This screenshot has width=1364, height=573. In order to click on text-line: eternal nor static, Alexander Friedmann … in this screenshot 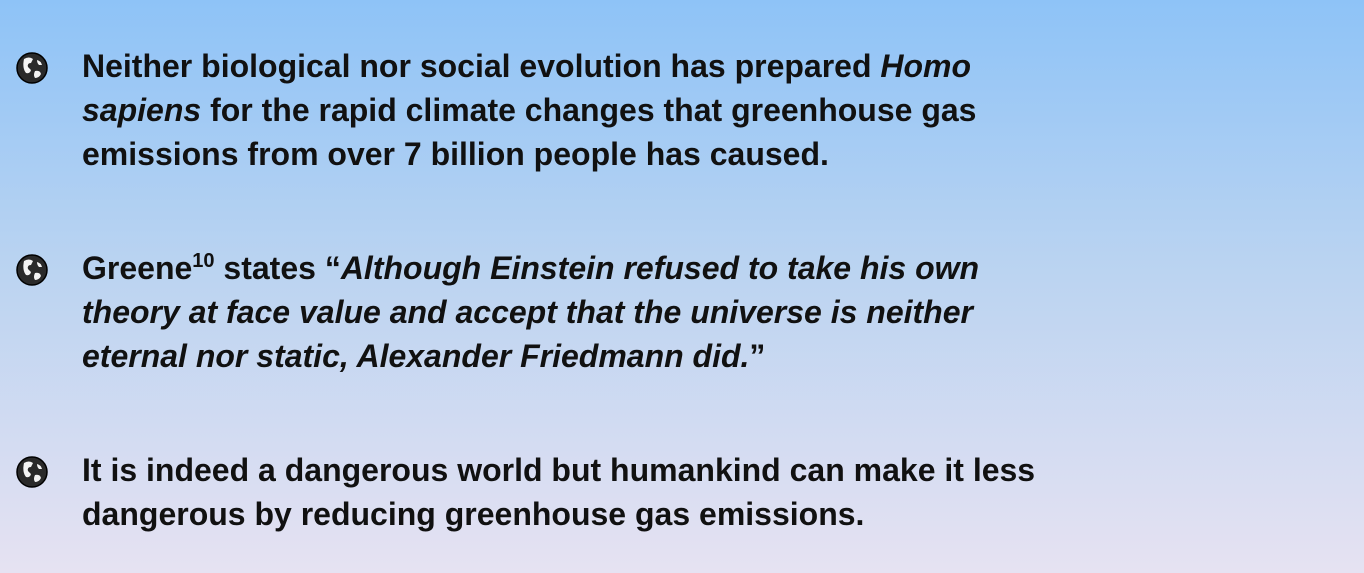, I will do `click(423, 356)`.